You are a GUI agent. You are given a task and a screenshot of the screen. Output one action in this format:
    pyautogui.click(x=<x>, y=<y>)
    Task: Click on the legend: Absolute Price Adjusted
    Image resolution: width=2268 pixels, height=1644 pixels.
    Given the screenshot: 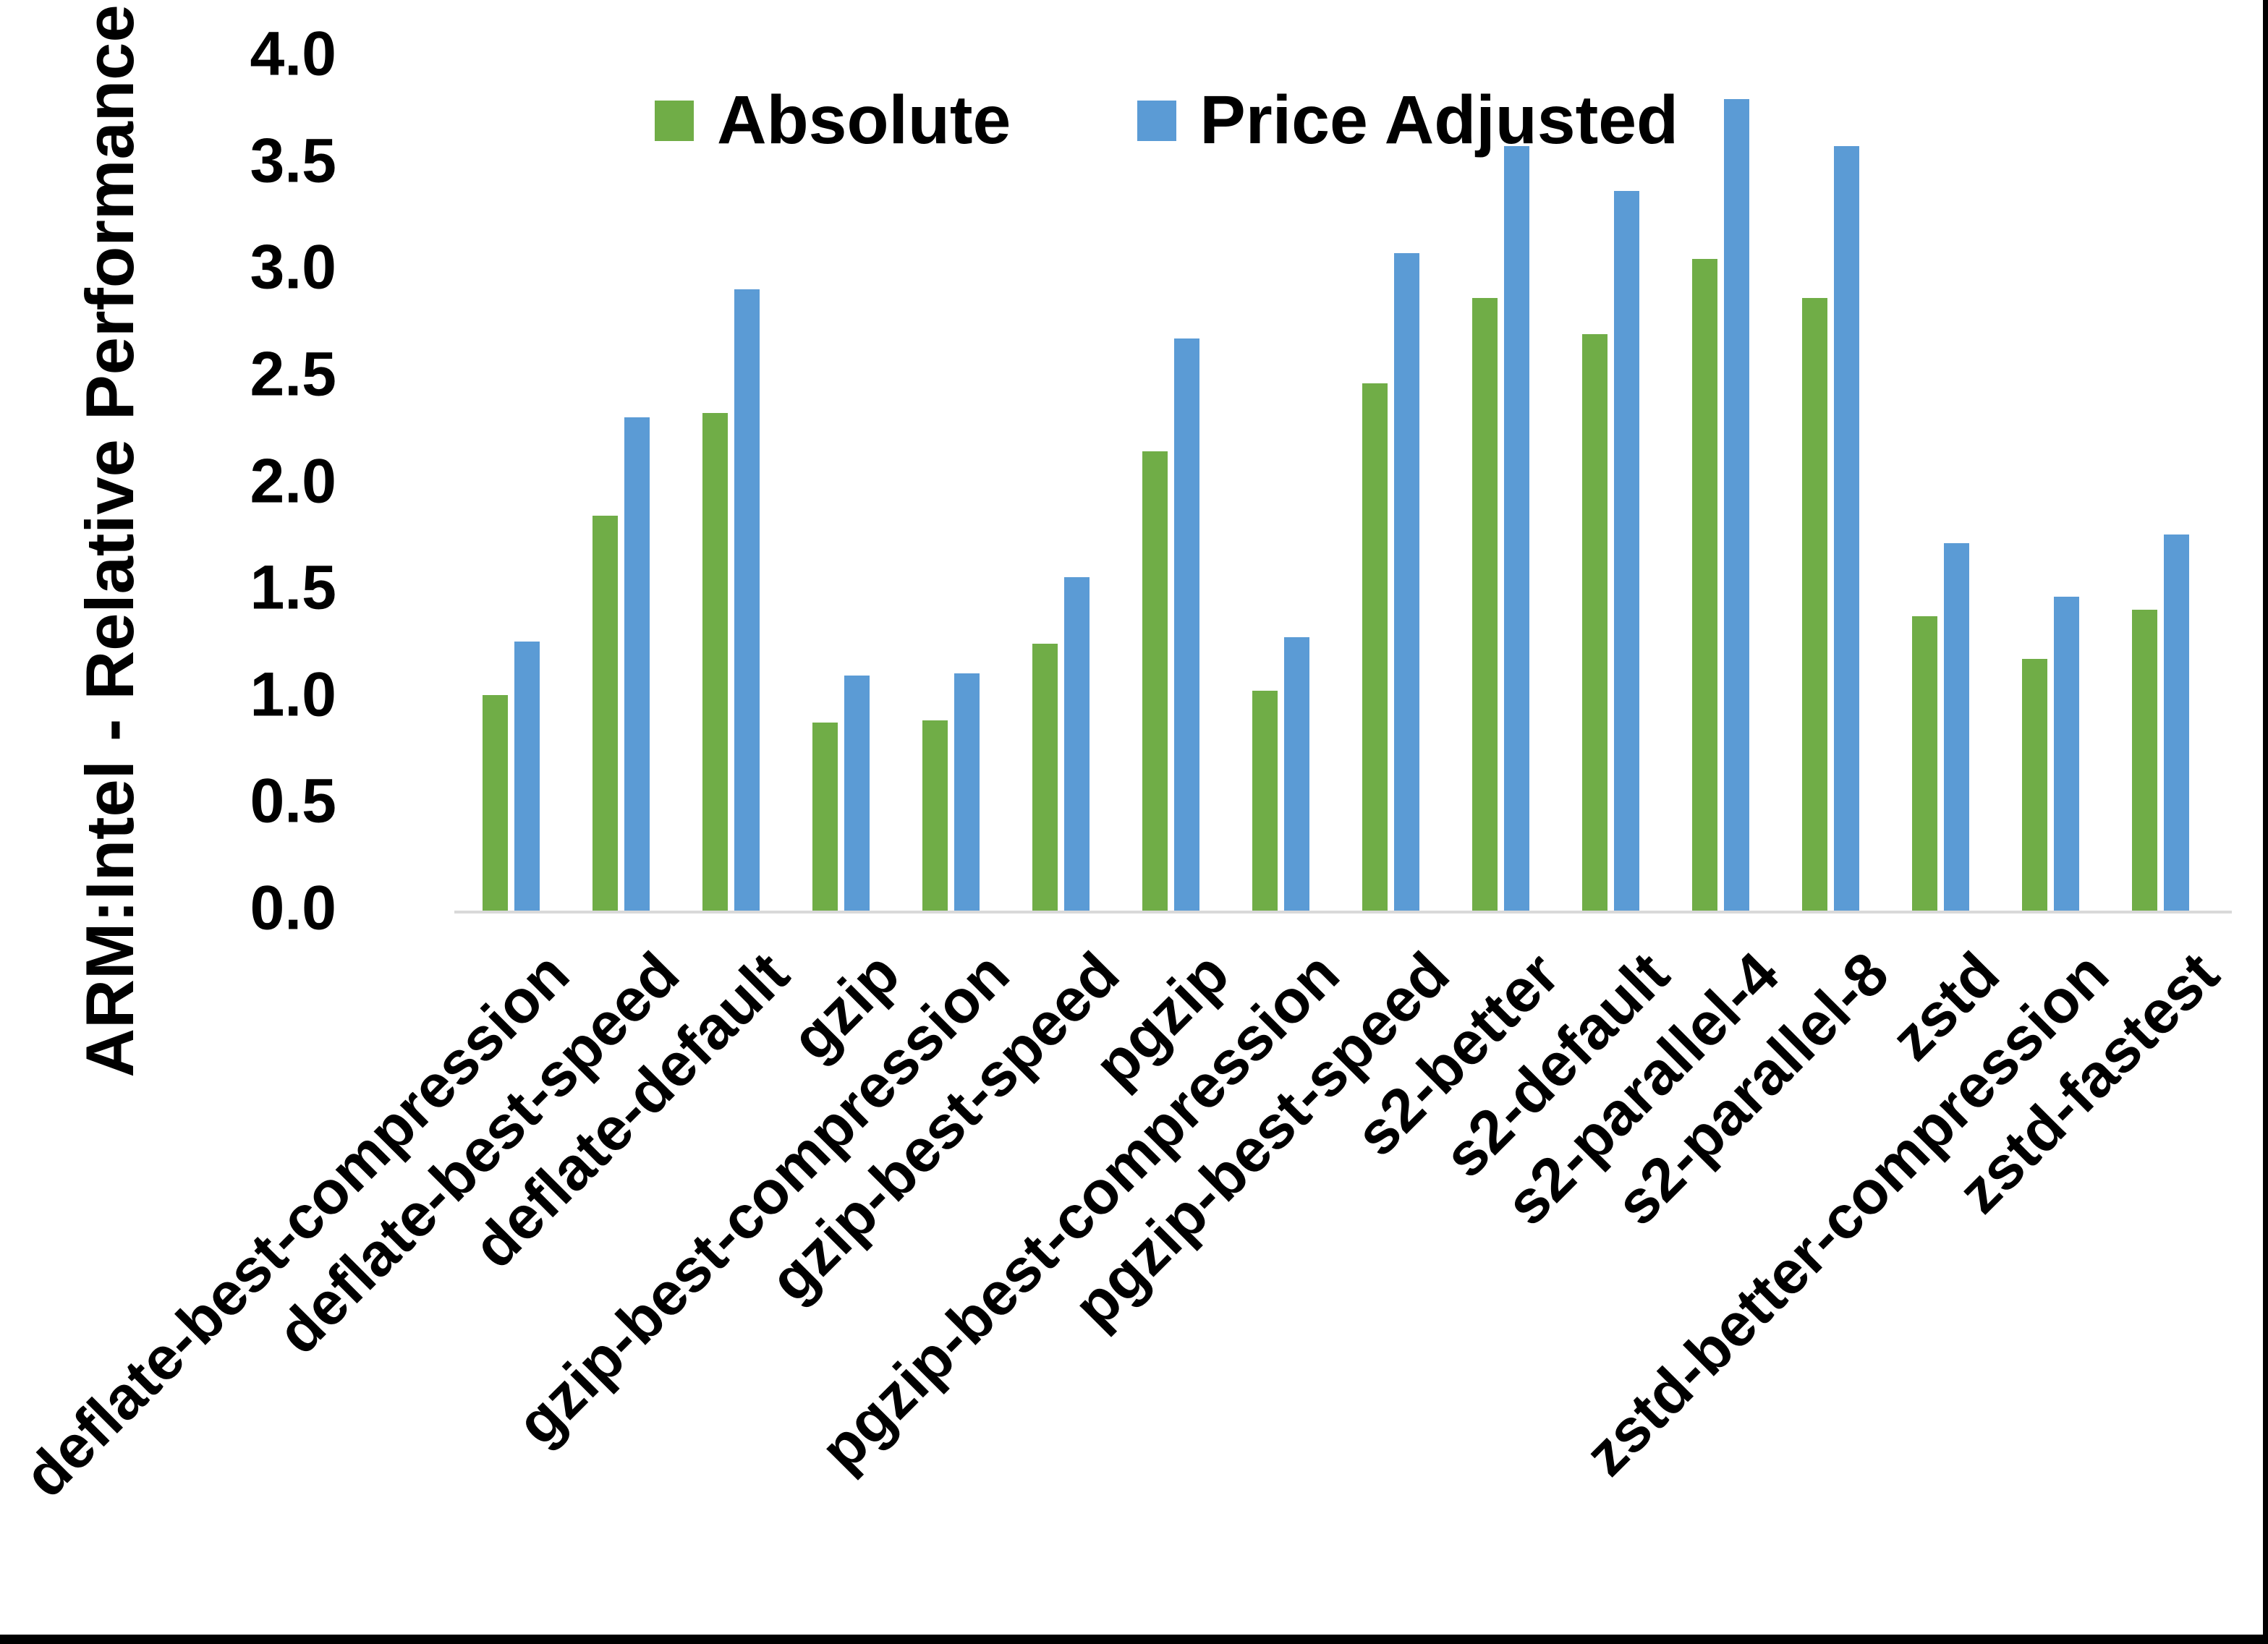 What is the action you would take?
    pyautogui.click(x=1166, y=120)
    